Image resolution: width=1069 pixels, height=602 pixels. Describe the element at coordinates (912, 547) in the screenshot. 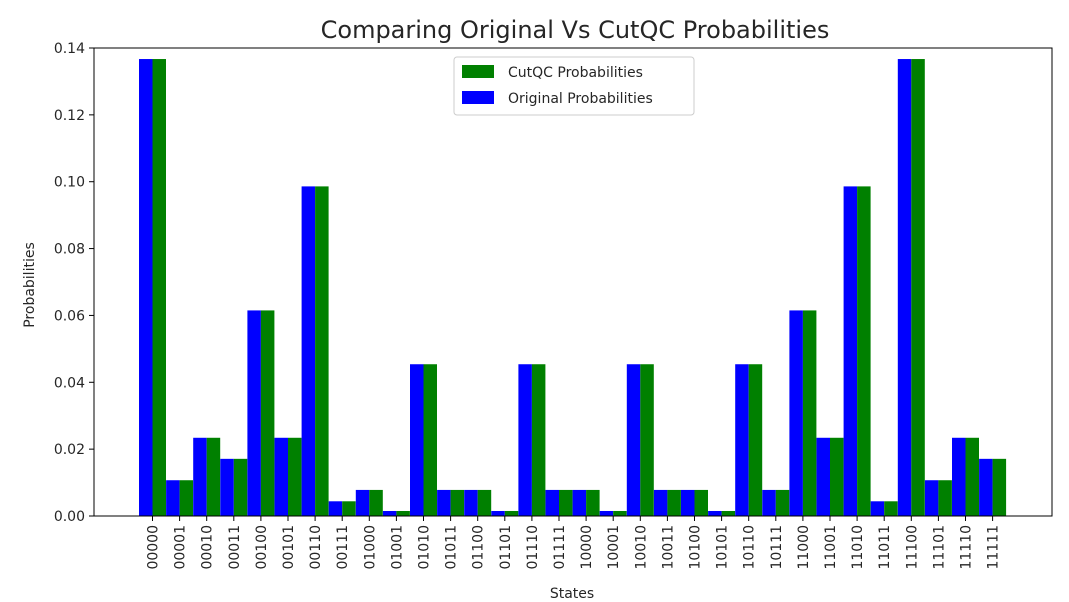

I see `x-tick-label: 11100` at that location.